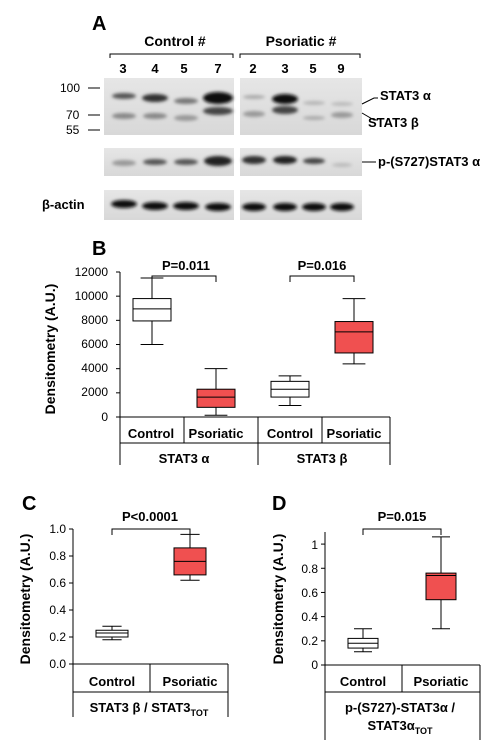 The width and height of the screenshot is (500, 752). What do you see at coordinates (63, 204) in the screenshot?
I see `band-label-actin: β-actin` at bounding box center [63, 204].